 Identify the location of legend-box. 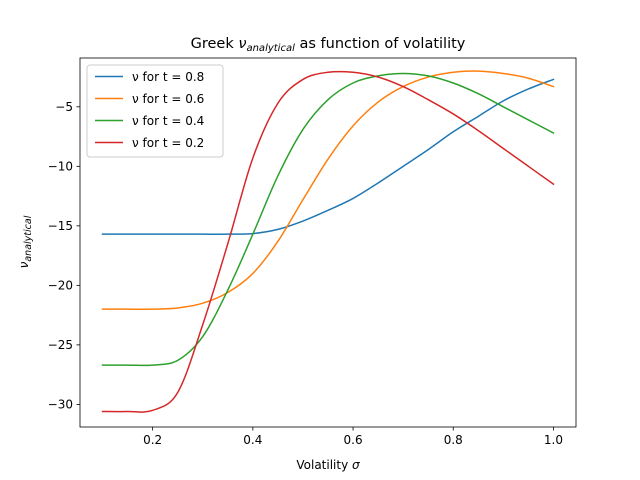
(155, 111).